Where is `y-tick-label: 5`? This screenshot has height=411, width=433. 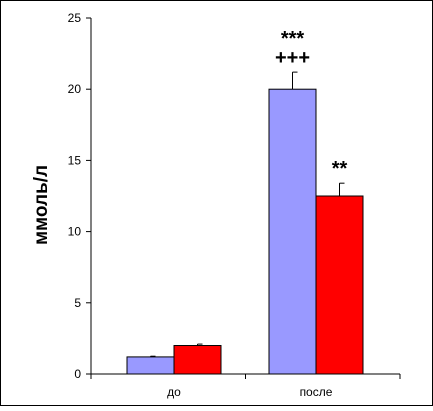
y-tick-label: 5 is located at coordinates (77, 303).